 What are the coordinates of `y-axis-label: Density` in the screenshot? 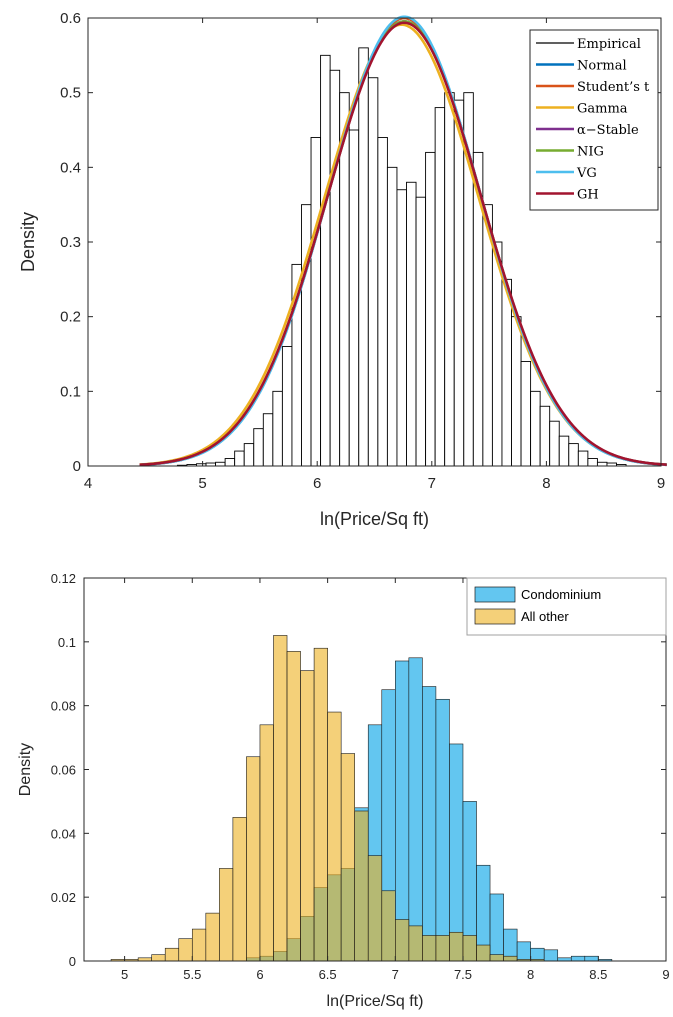 It's located at (25, 769).